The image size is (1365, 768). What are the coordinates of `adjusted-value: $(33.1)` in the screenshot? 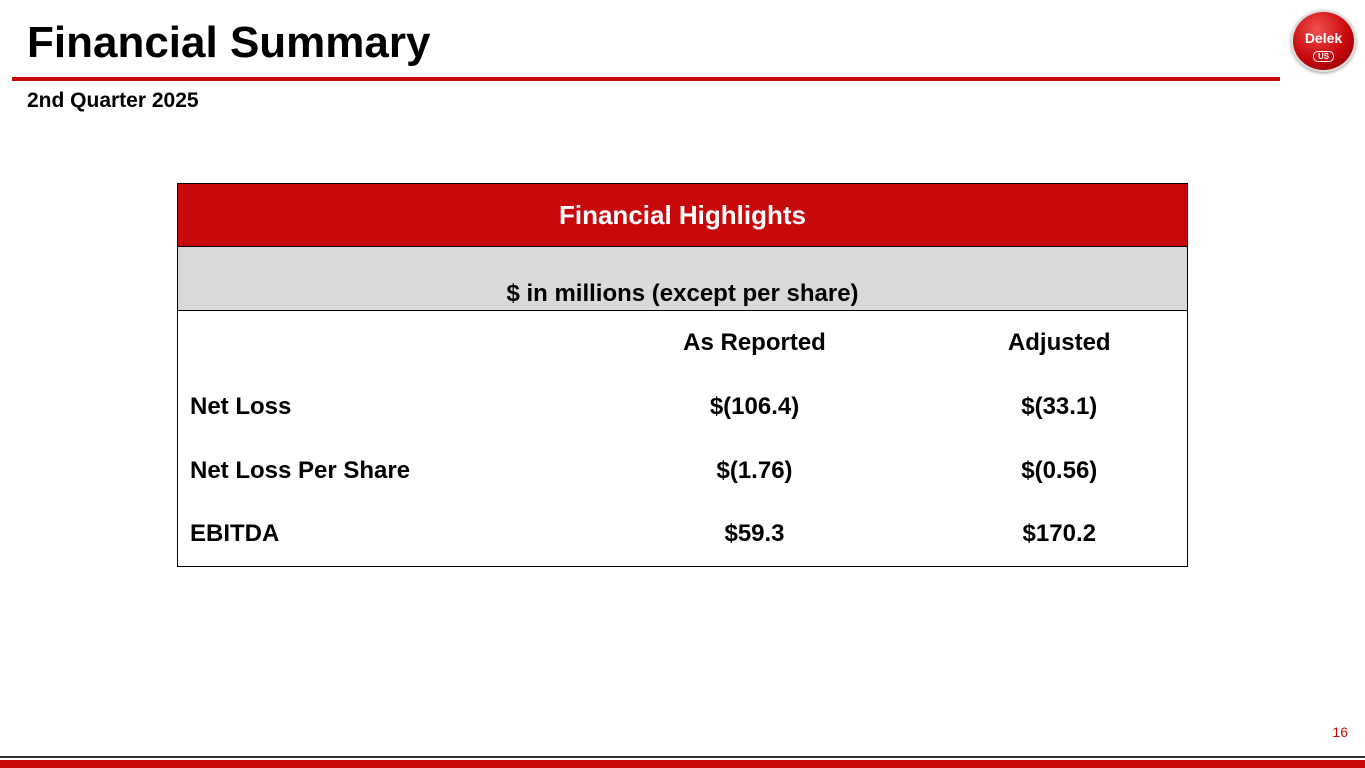 It's located at (1059, 406).